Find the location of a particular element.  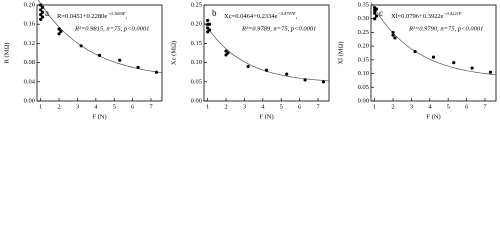

y-axis-label: R (MΩ) is located at coordinates (6, 53).